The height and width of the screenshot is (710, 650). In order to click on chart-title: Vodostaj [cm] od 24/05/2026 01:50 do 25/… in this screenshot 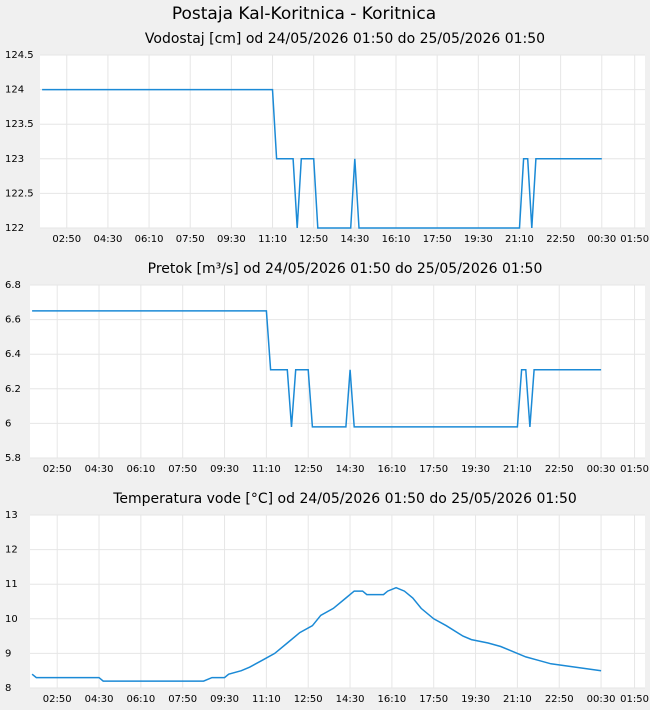, I will do `click(345, 39)`.